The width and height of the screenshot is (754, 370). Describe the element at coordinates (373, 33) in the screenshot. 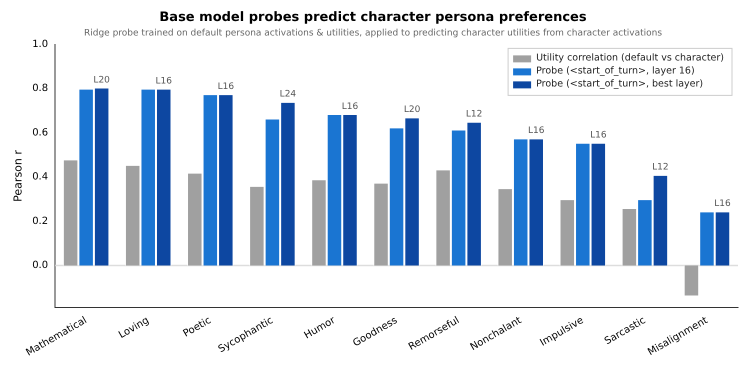

I see `chart-subtitle: Ridge probe trained on default persona activations & utilities, applied to predicting character utilities from character activations` at that location.